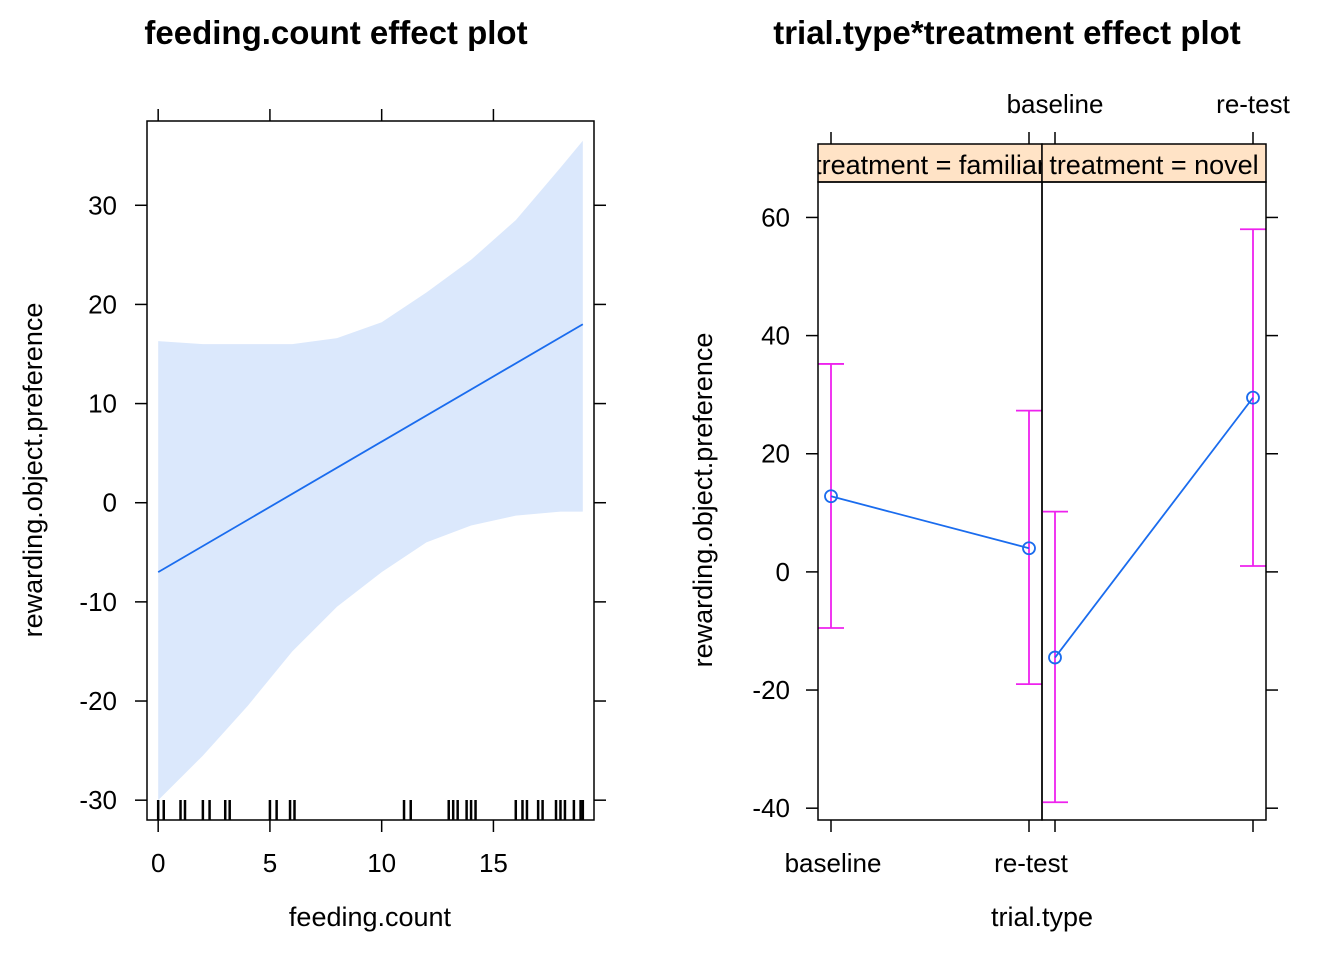 This screenshot has width=1344, height=960. I want to click on right-x-axis-label: trial.type, so click(1042, 917).